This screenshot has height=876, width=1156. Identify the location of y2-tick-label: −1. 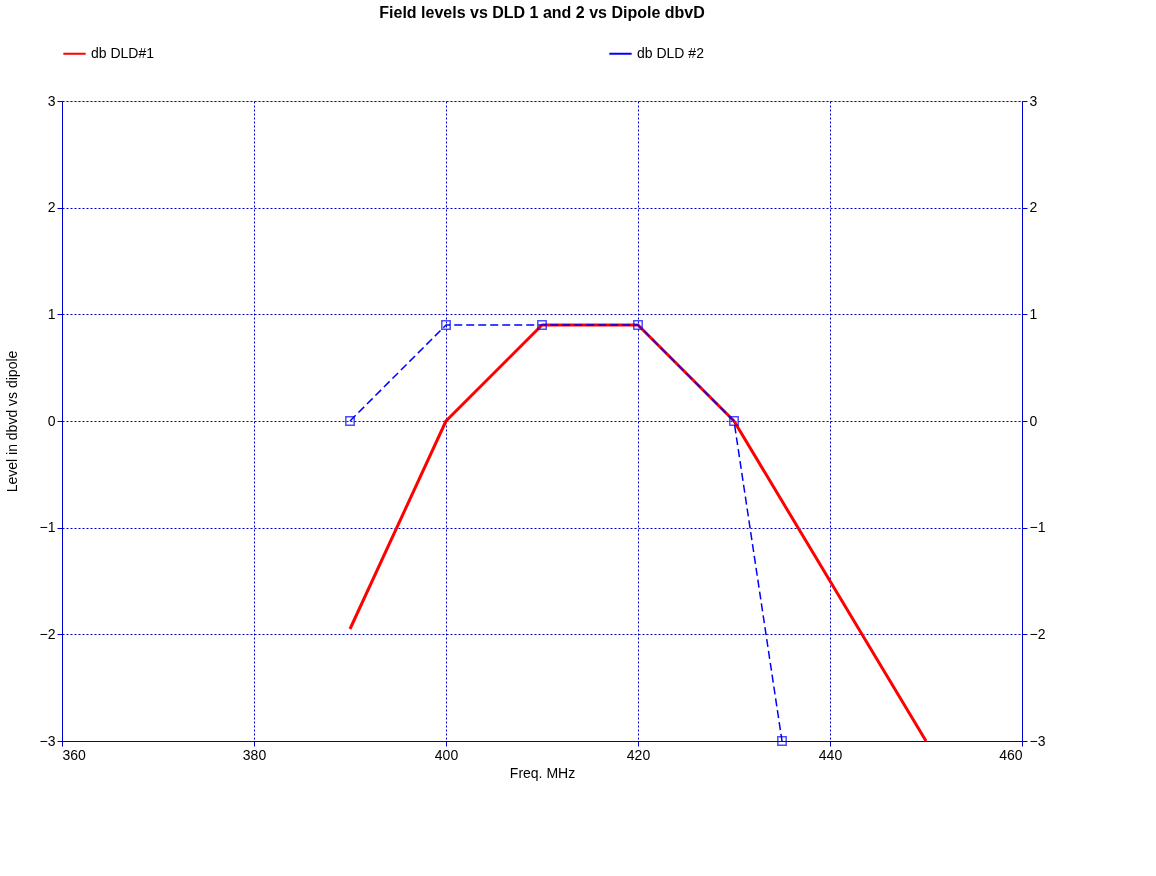
(1037, 527).